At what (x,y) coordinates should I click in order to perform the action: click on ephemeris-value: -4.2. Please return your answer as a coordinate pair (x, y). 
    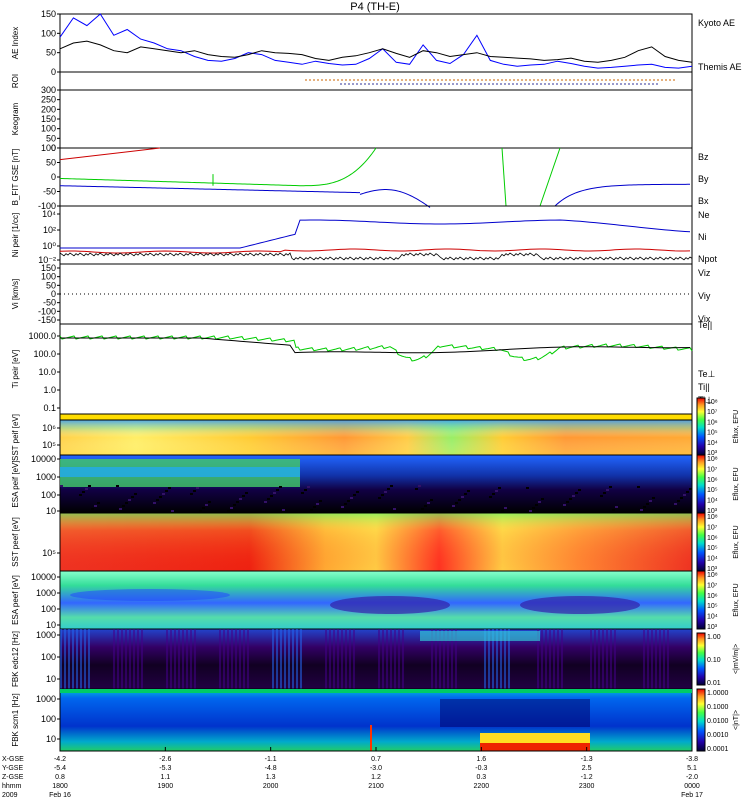
    Looking at the image, I should click on (60, 759).